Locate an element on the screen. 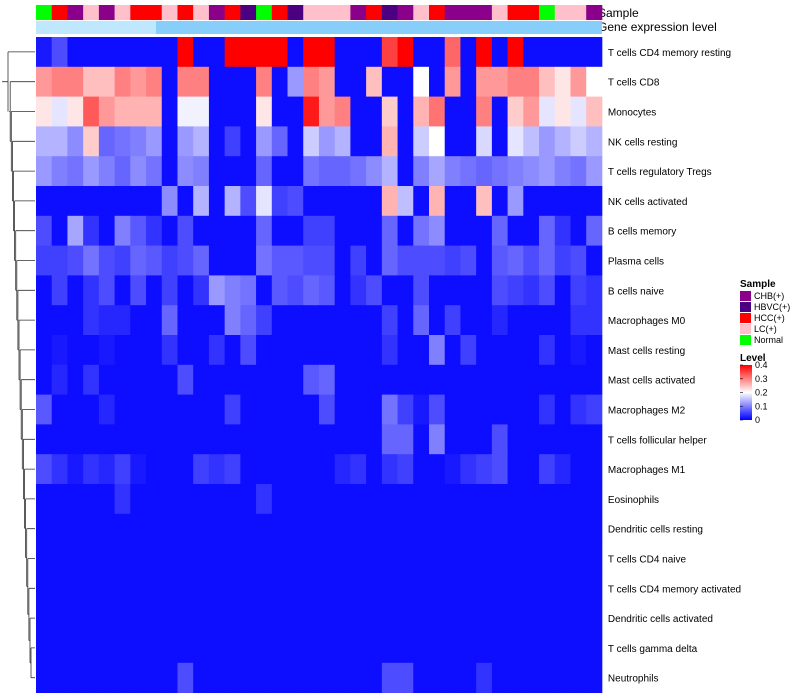  row-label: Dendritic cells resting is located at coordinates (655, 530).